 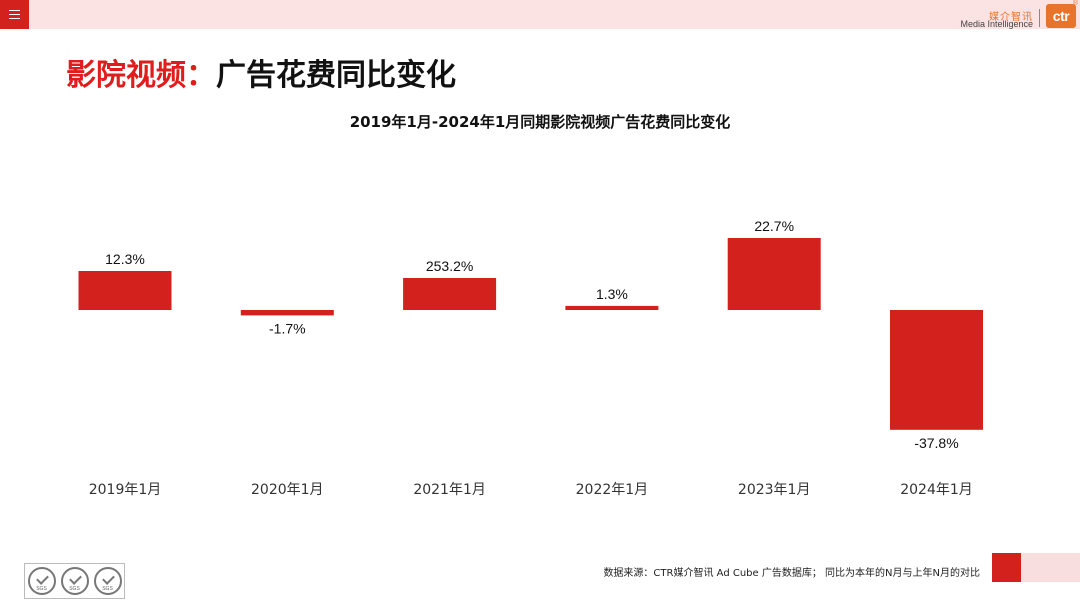 I want to click on top-bar: 媒介智讯 Media Intelligence ctr ®, so click(x=540, y=14).